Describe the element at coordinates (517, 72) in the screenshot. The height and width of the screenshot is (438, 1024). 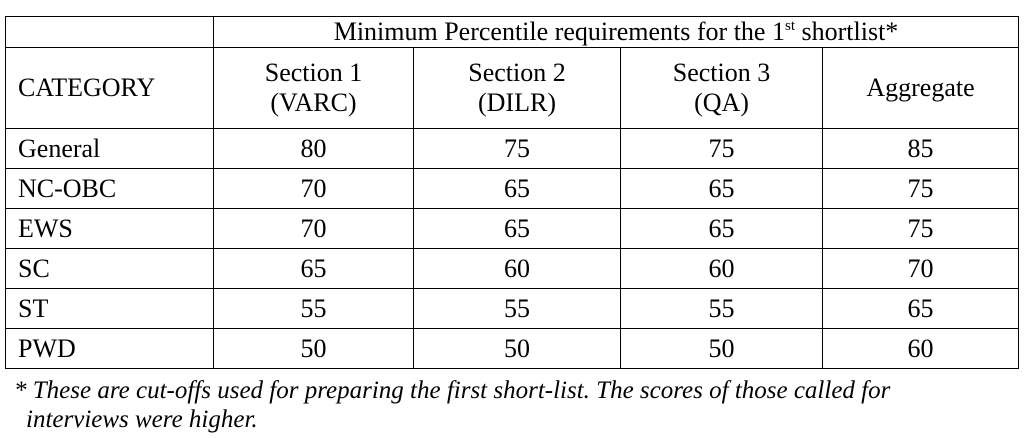
I see `header-line: Section 2` at that location.